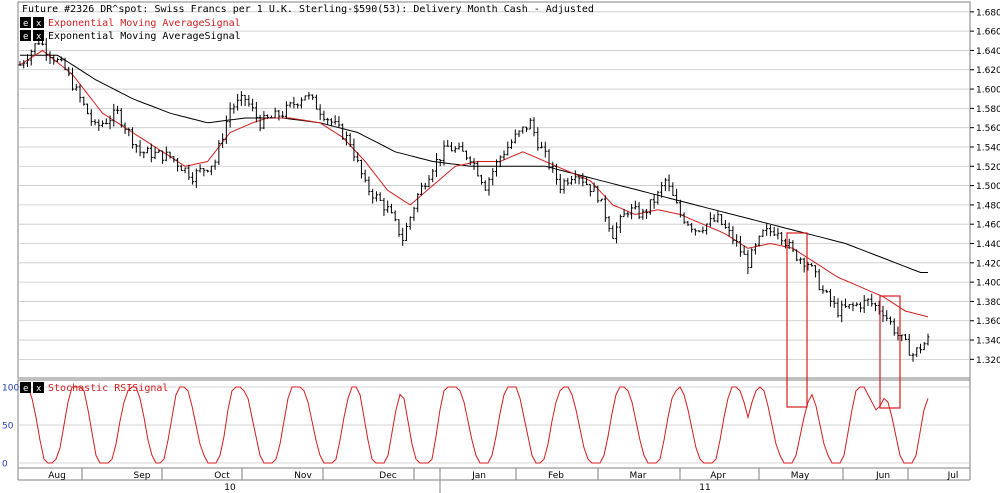  What do you see at coordinates (144, 36) in the screenshot?
I see `legend-label-ema-slow: Exponential Moving AverageSignal` at bounding box center [144, 36].